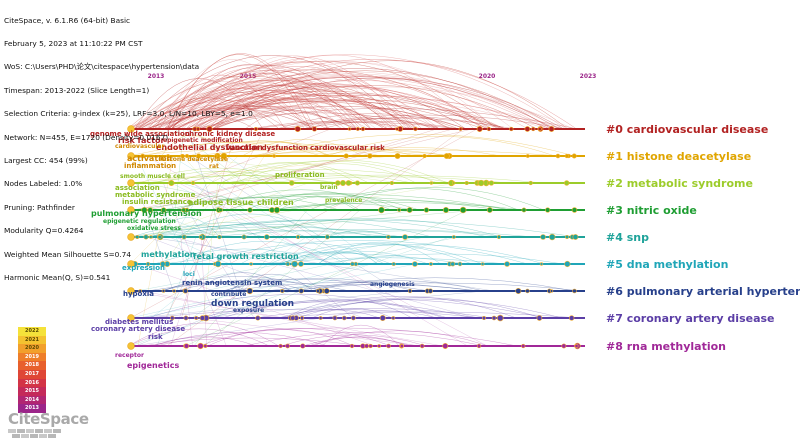 The image size is (800, 441). I want to click on cluster-label: #5 dna methylation, so click(667, 264).